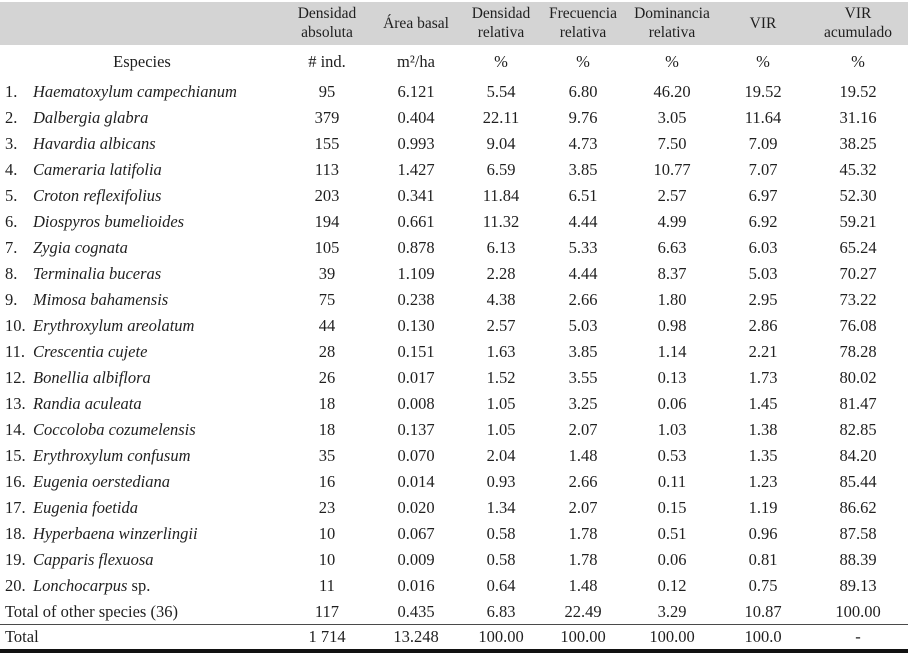 This screenshot has width=908, height=661. Describe the element at coordinates (327, 299) in the screenshot. I see `cell-densidad-absoluta: 75` at that location.